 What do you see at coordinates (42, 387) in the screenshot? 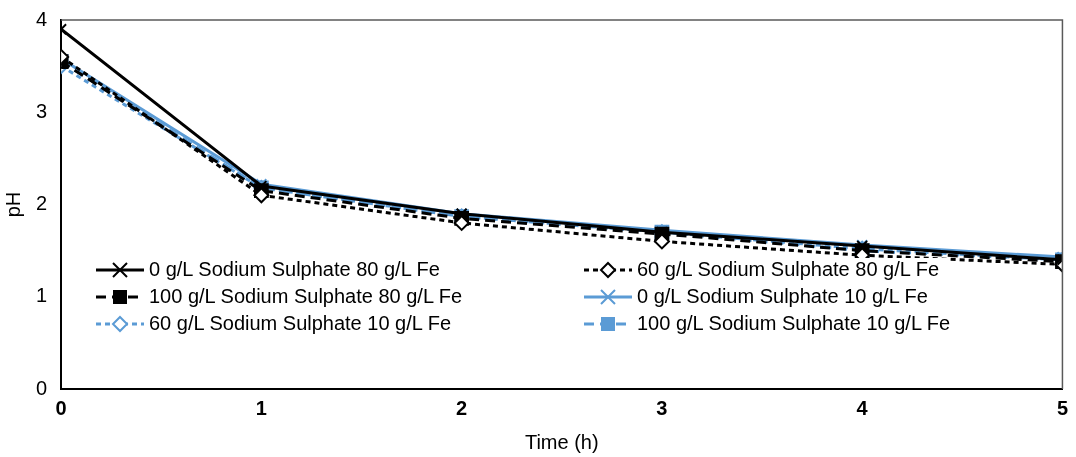
I see `y-tick-label: 0` at bounding box center [42, 387].